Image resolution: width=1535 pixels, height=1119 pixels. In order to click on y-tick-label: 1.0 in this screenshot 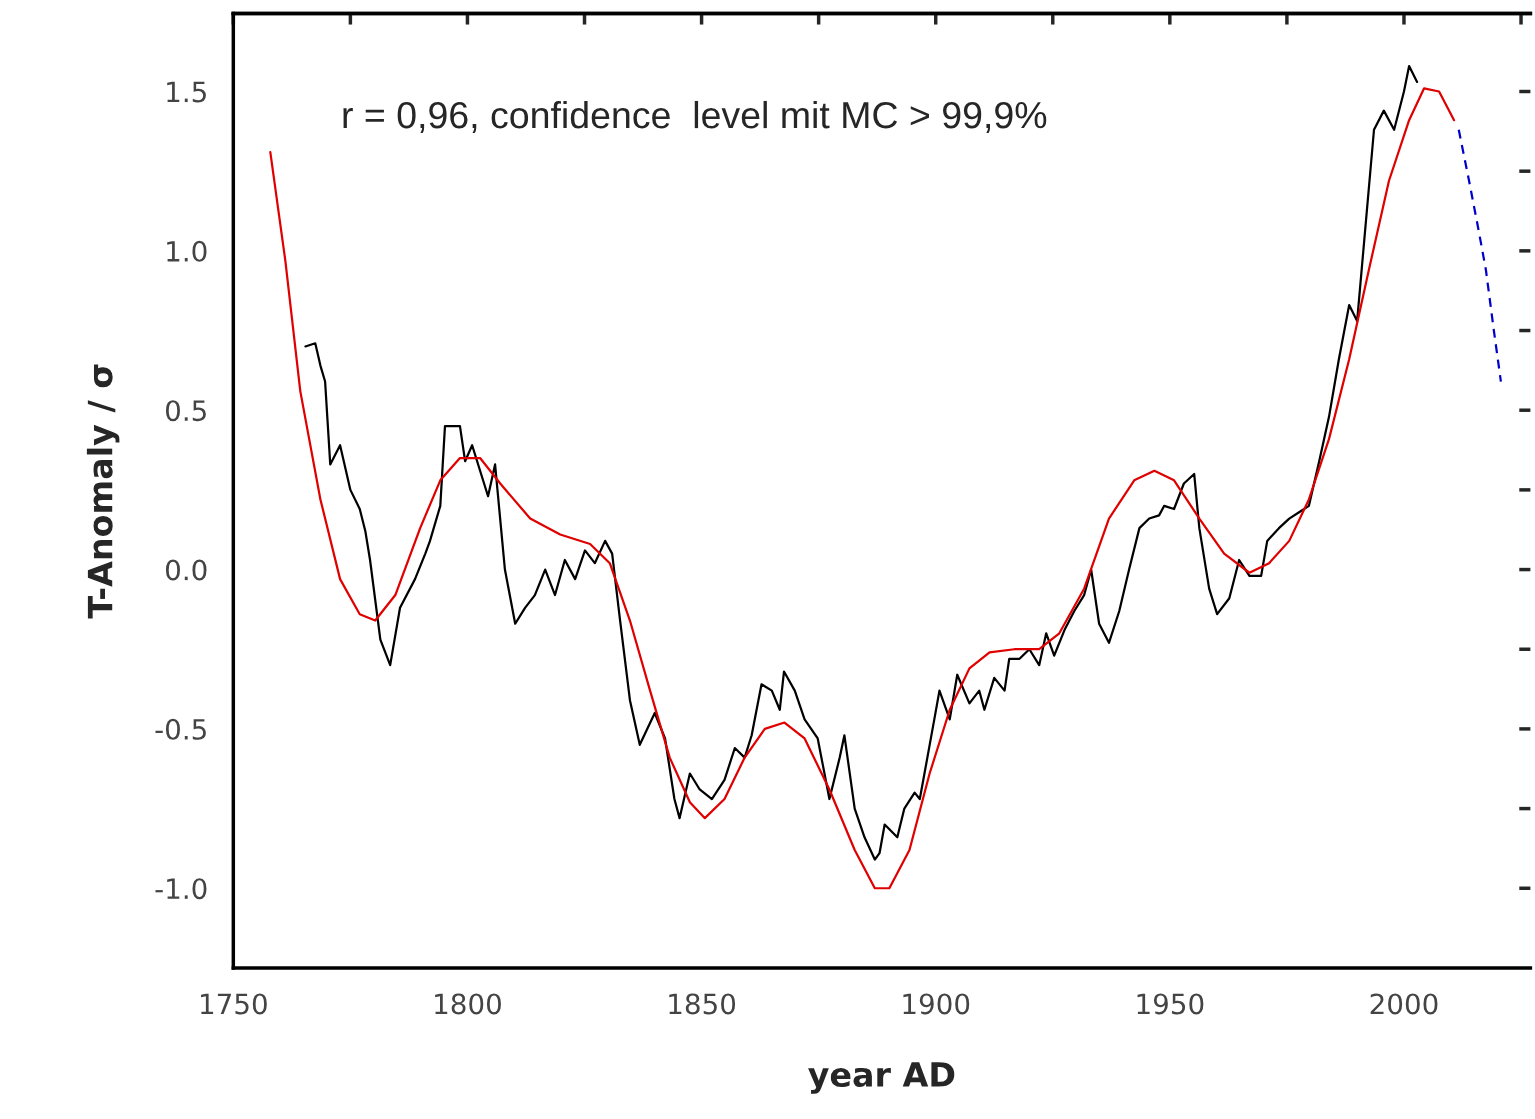, I will do `click(187, 251)`.